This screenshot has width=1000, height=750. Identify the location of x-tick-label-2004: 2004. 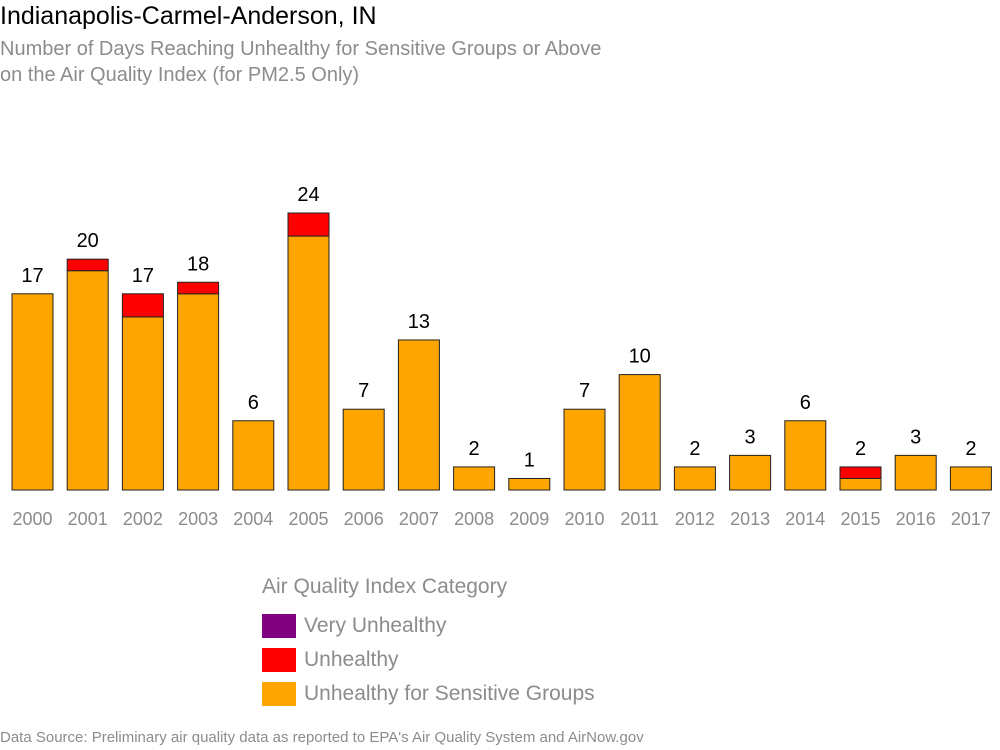
(253, 519).